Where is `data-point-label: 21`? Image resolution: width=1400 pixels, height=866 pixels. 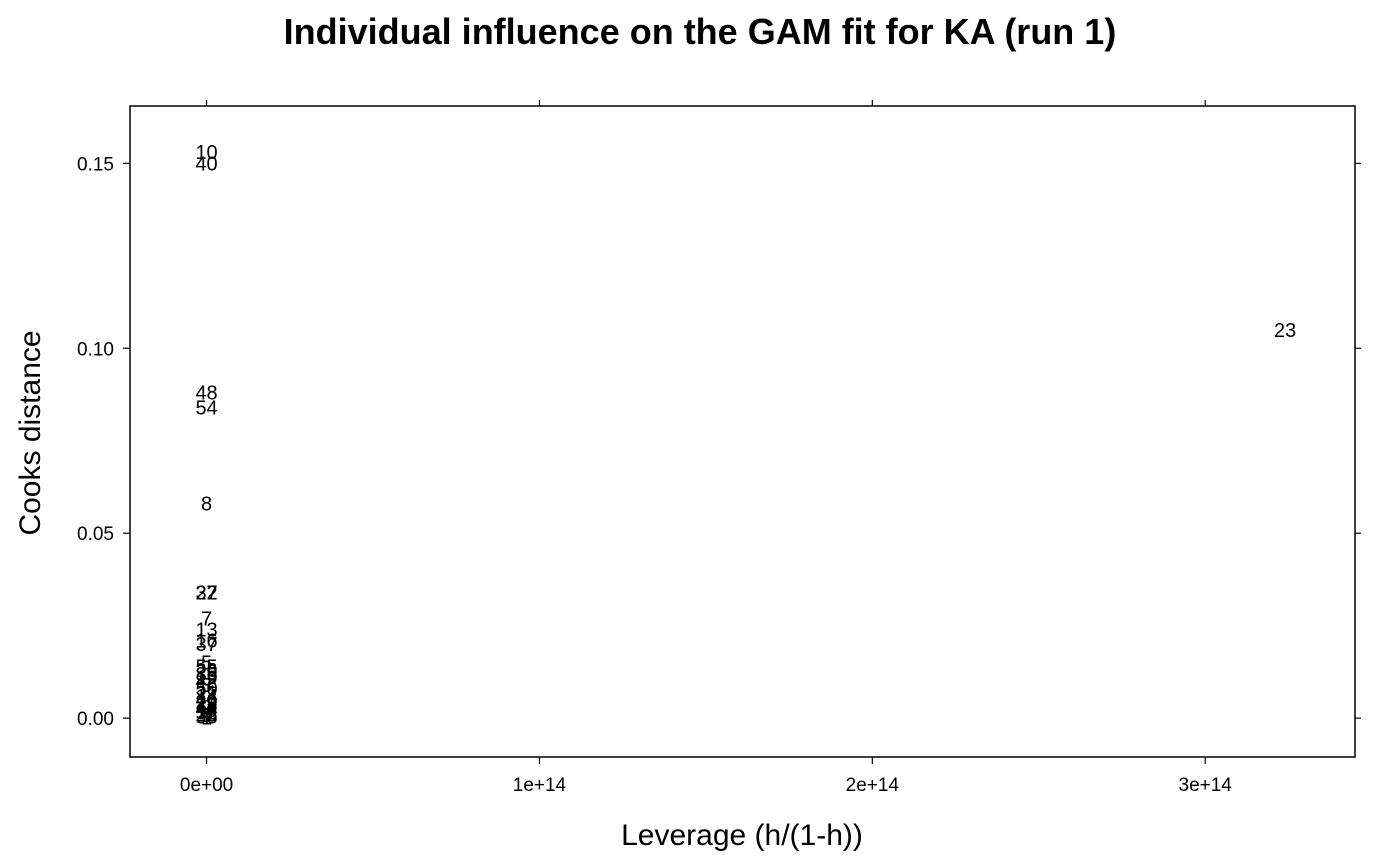 data-point-label: 21 is located at coordinates (206, 693).